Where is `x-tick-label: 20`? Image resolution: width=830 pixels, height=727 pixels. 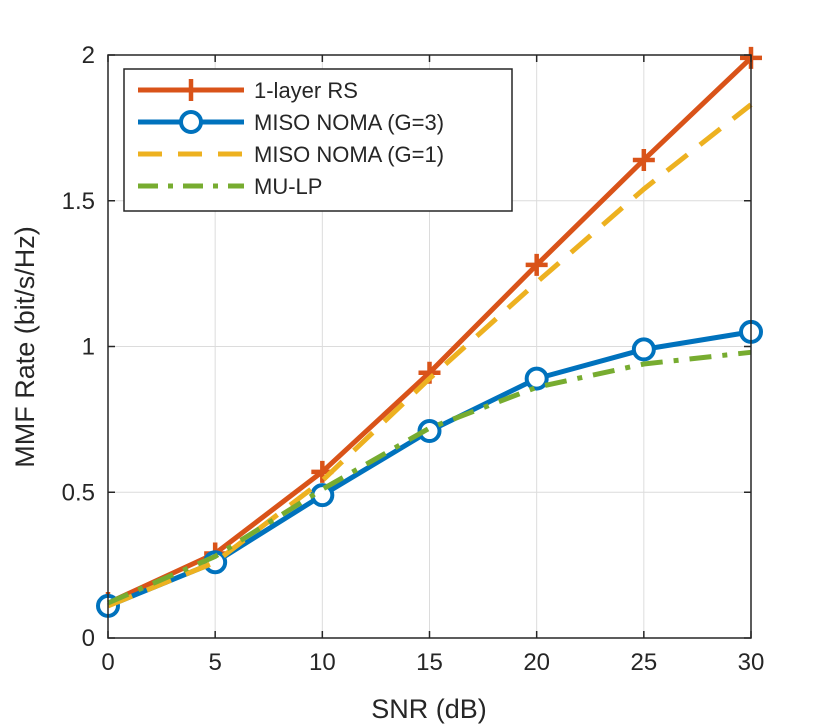 x-tick-label: 20 is located at coordinates (536, 662).